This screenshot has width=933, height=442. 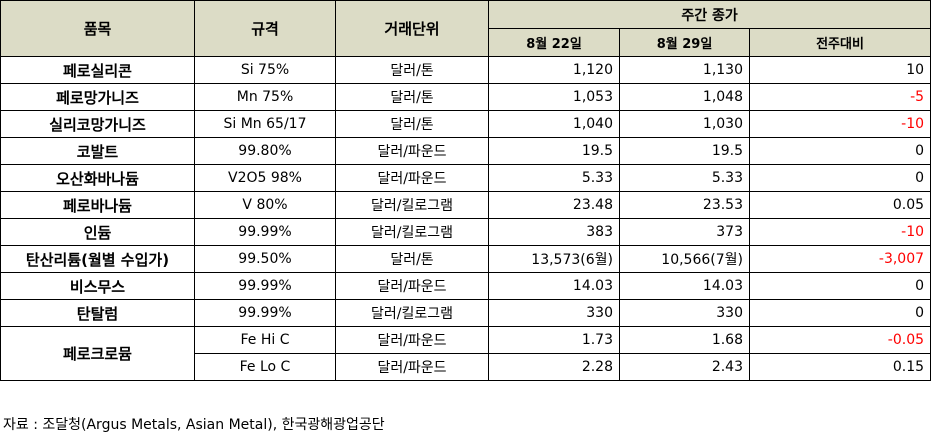 I want to click on week2-price: 1,048, so click(x=684, y=97).